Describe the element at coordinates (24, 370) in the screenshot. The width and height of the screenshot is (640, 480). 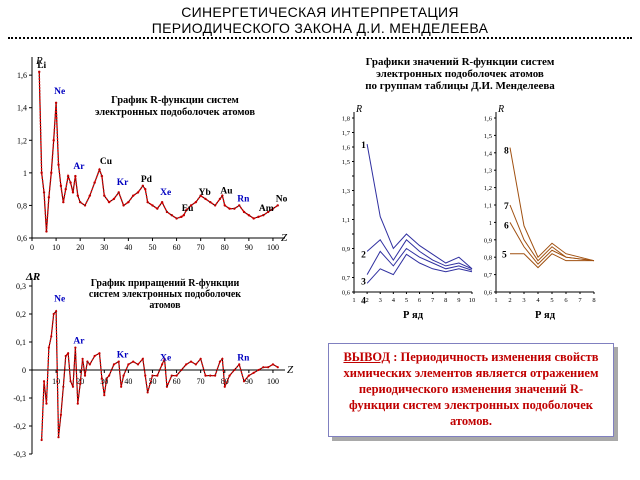
I see `y-tick-label: 0` at that location.